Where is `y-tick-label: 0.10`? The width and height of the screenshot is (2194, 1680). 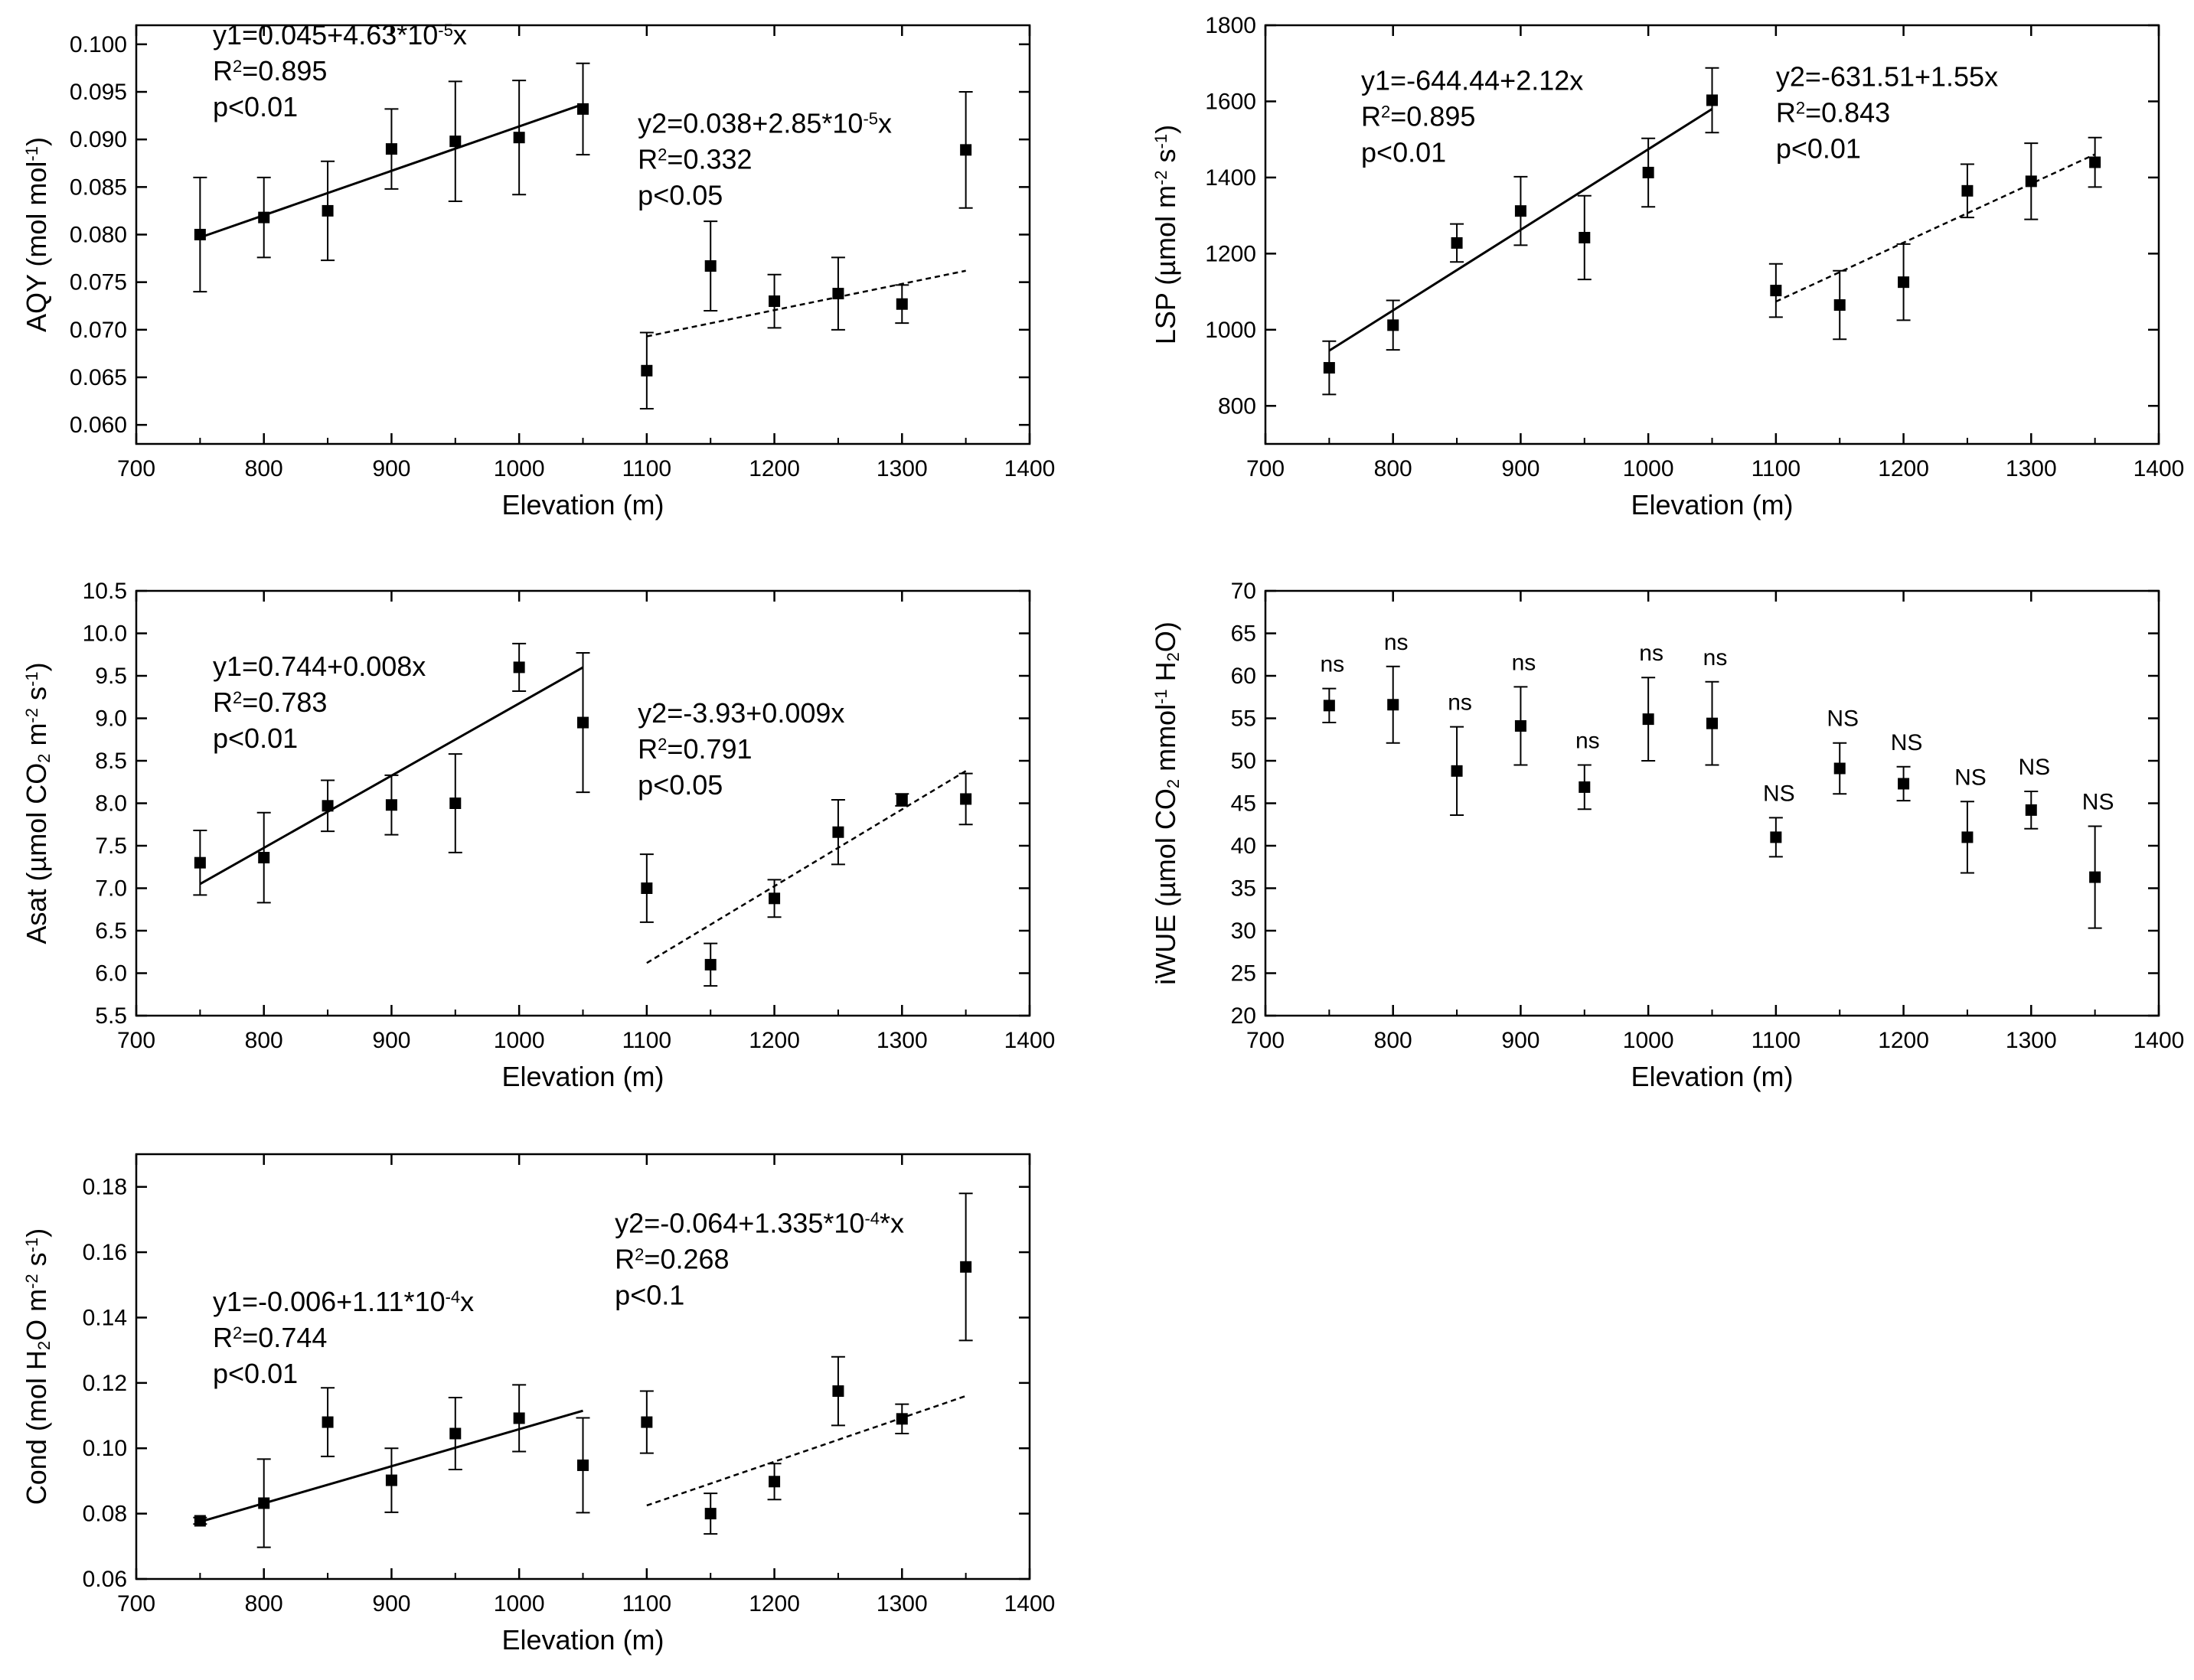 y-tick-label: 0.10 is located at coordinates (105, 1448).